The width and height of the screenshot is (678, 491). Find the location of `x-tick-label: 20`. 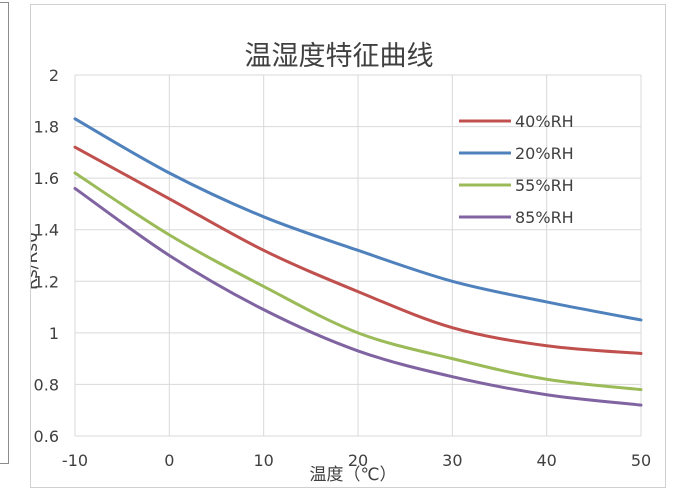

x-tick-label: 20 is located at coordinates (358, 460).